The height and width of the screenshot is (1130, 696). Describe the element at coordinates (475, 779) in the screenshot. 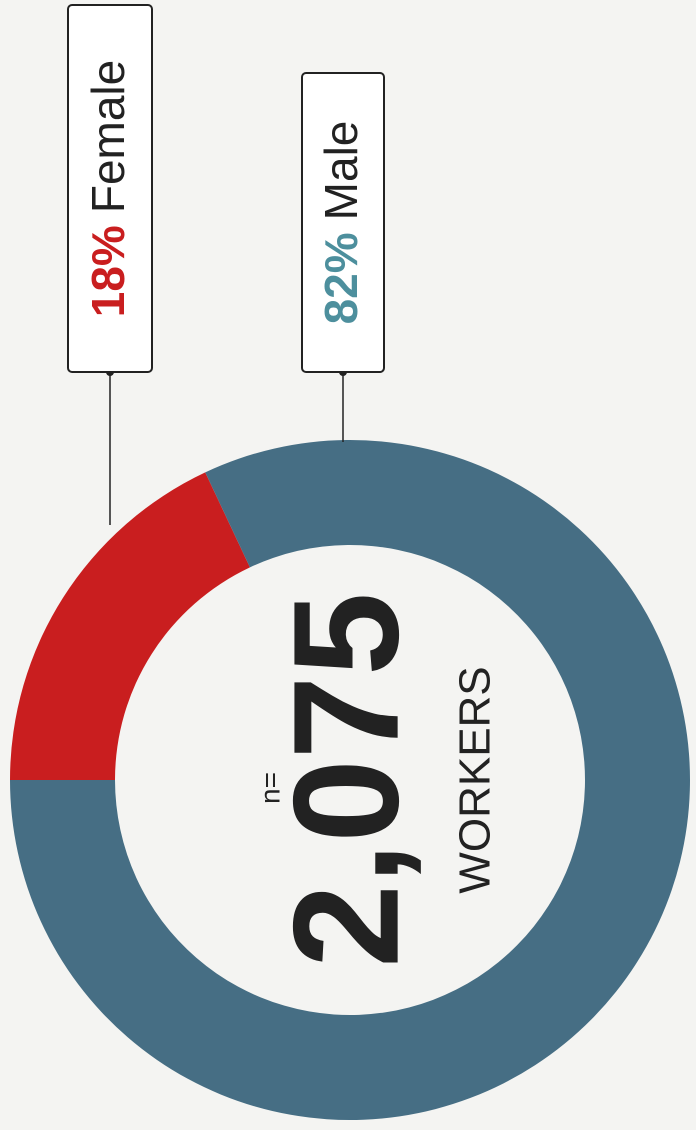

I see `center-caption: WORKERS` at that location.